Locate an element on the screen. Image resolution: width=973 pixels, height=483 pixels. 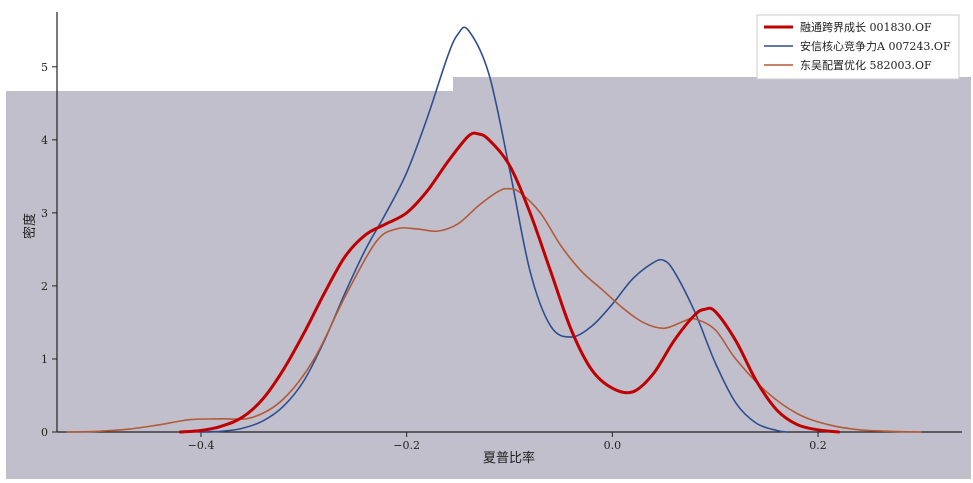
x-tick-label: 0.2 is located at coordinates (818, 445).